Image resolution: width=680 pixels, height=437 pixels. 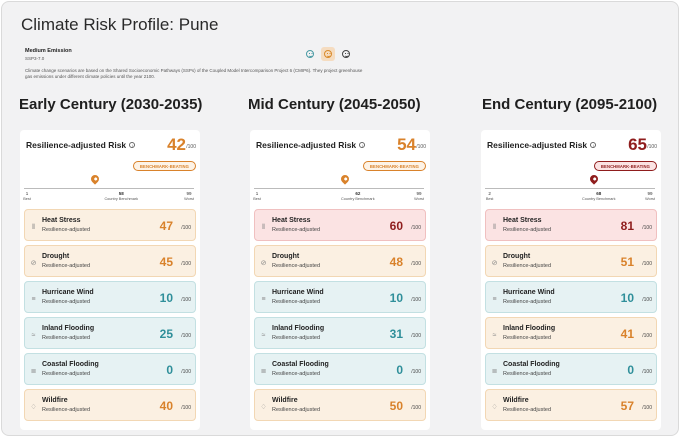 I want to click on scenario-code: SSP3-7.0, so click(x=35, y=58).